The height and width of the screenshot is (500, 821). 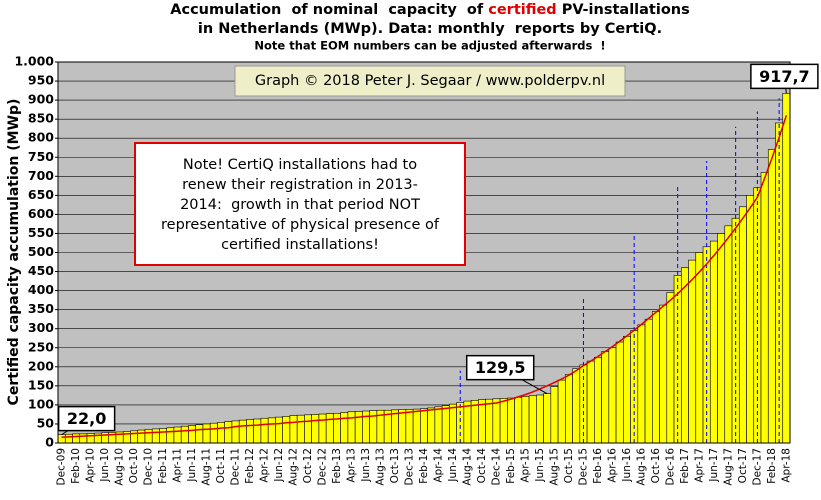 What do you see at coordinates (41, 194) in the screenshot?
I see `y-tick-label: 650` at bounding box center [41, 194].